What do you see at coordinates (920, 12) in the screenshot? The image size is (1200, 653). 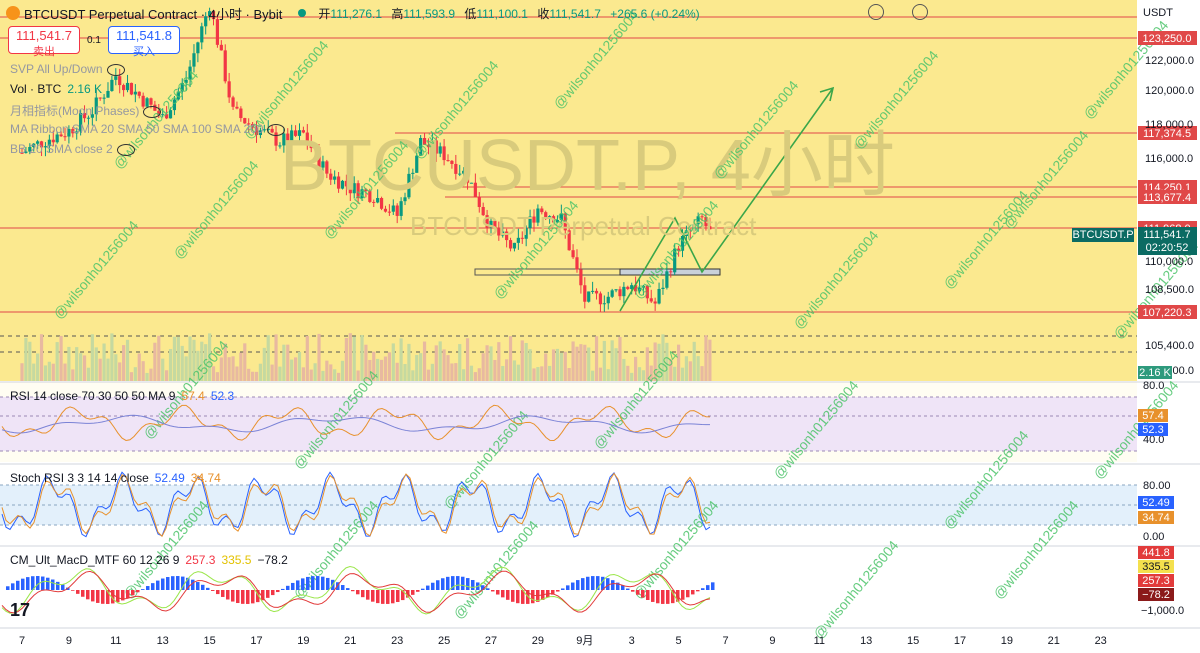 I see `settings-icon` at bounding box center [920, 12].